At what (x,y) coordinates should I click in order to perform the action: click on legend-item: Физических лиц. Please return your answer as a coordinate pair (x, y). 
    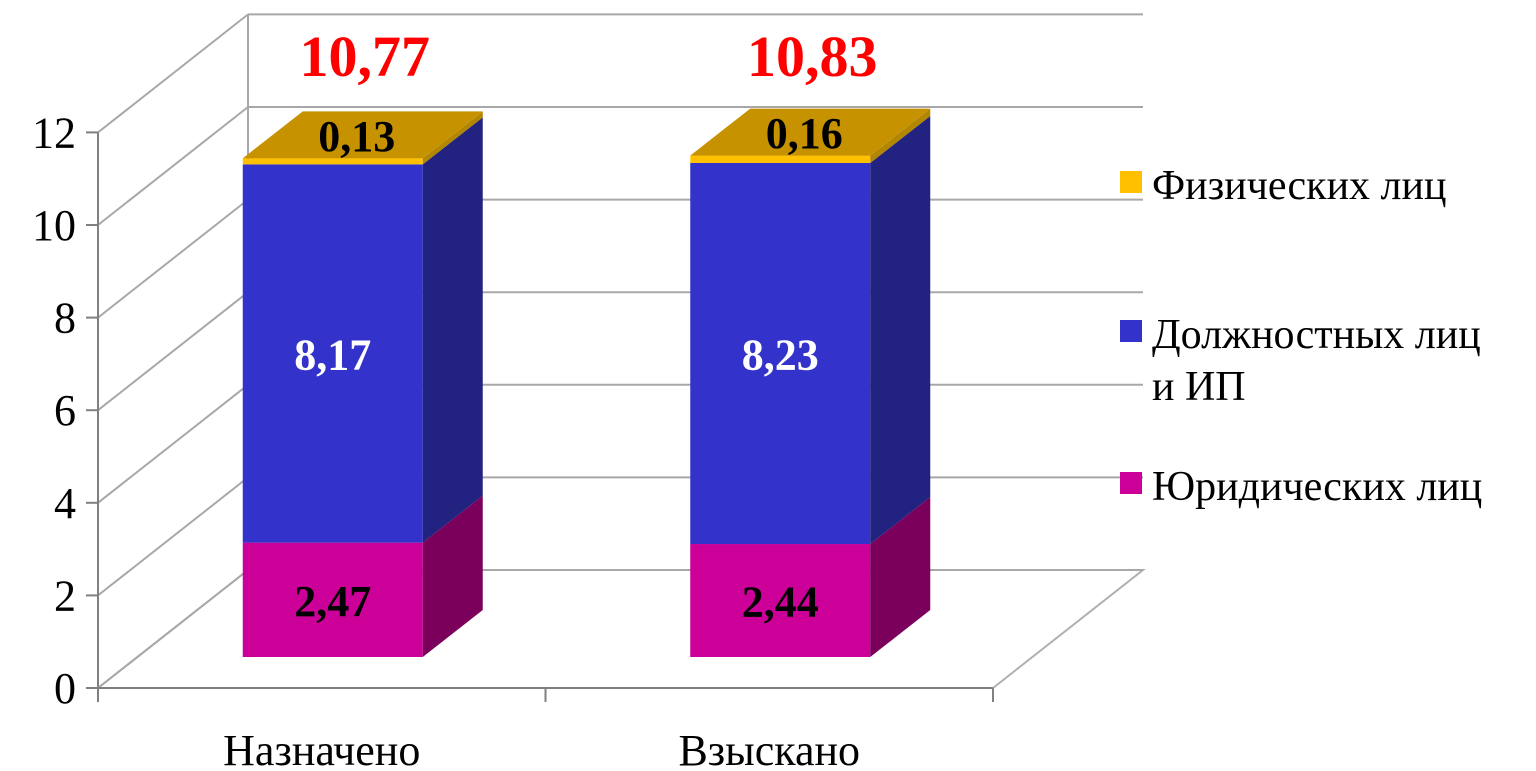
    Looking at the image, I should click on (1283, 186).